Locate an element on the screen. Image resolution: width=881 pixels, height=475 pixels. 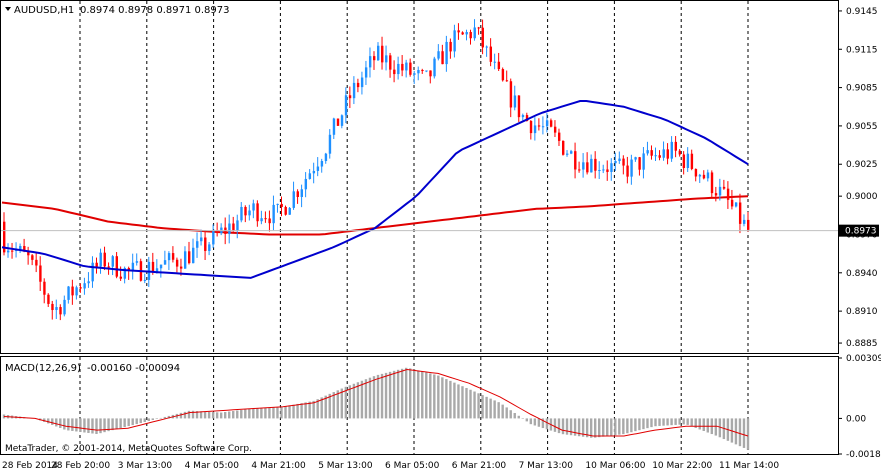
price-tick-label: 0.9085 is located at coordinates (862, 89).